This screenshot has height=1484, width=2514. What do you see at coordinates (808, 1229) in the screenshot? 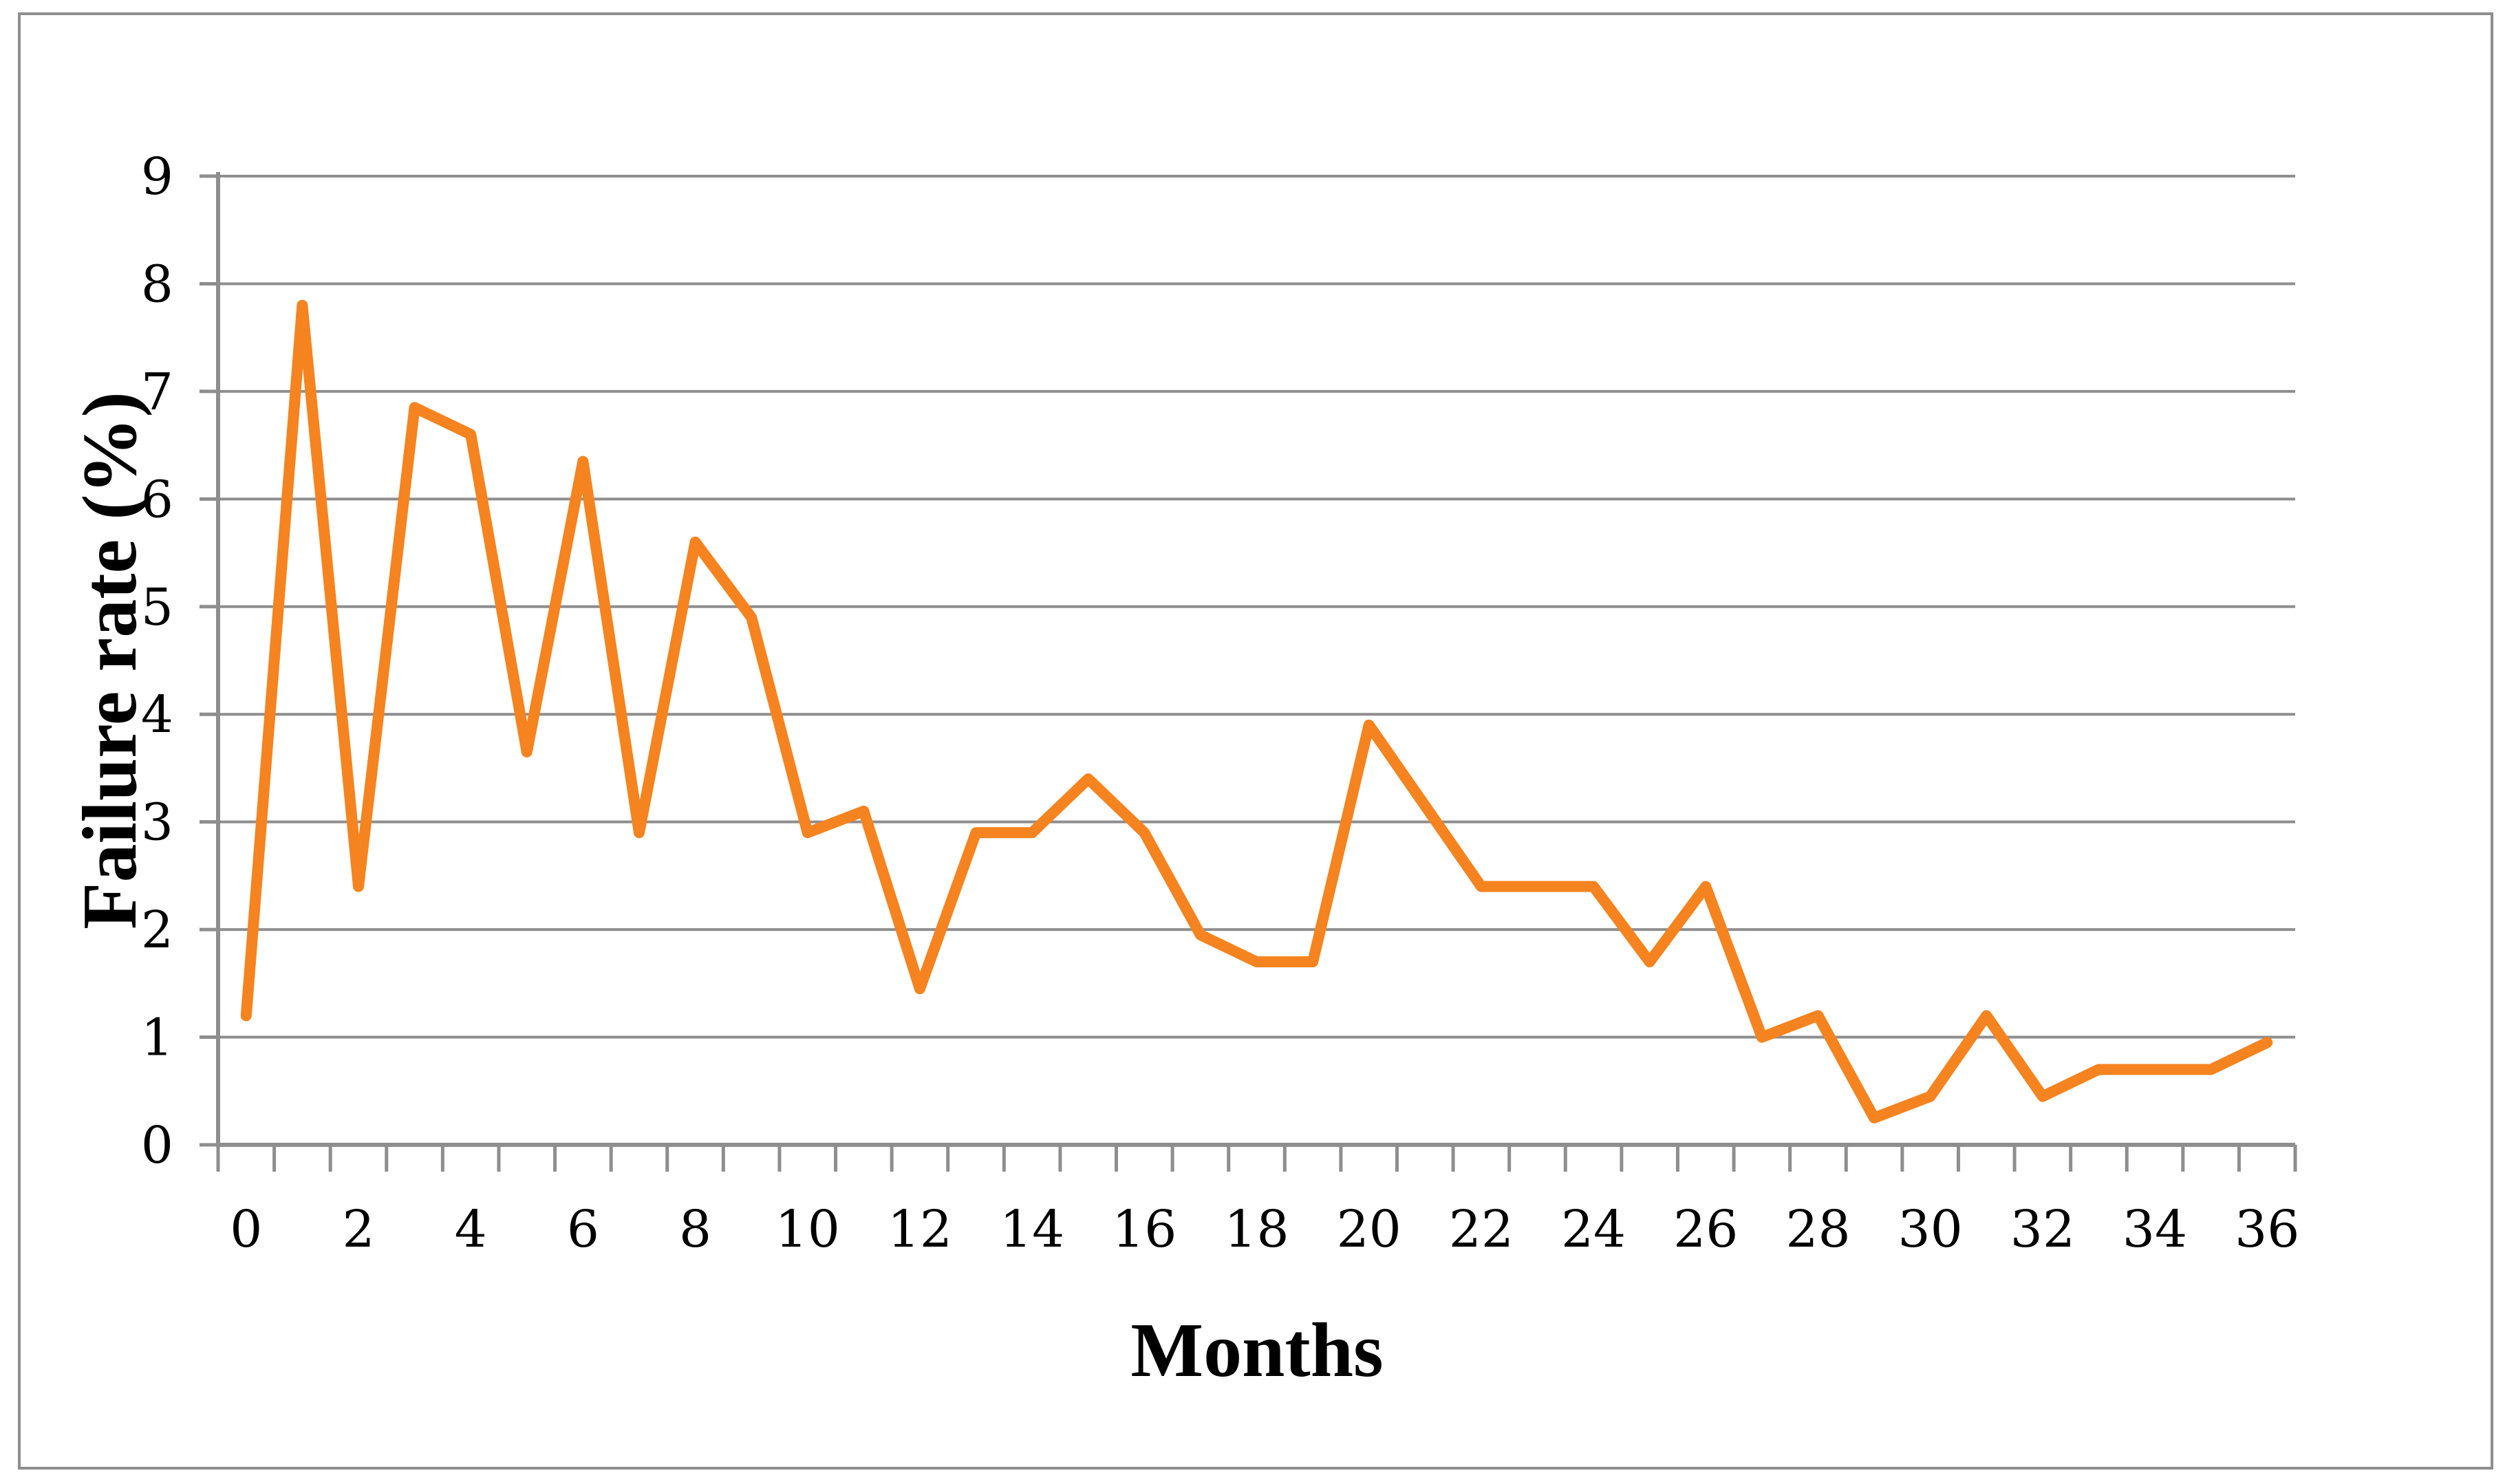
I see `x-tick-label: 10` at bounding box center [808, 1229].